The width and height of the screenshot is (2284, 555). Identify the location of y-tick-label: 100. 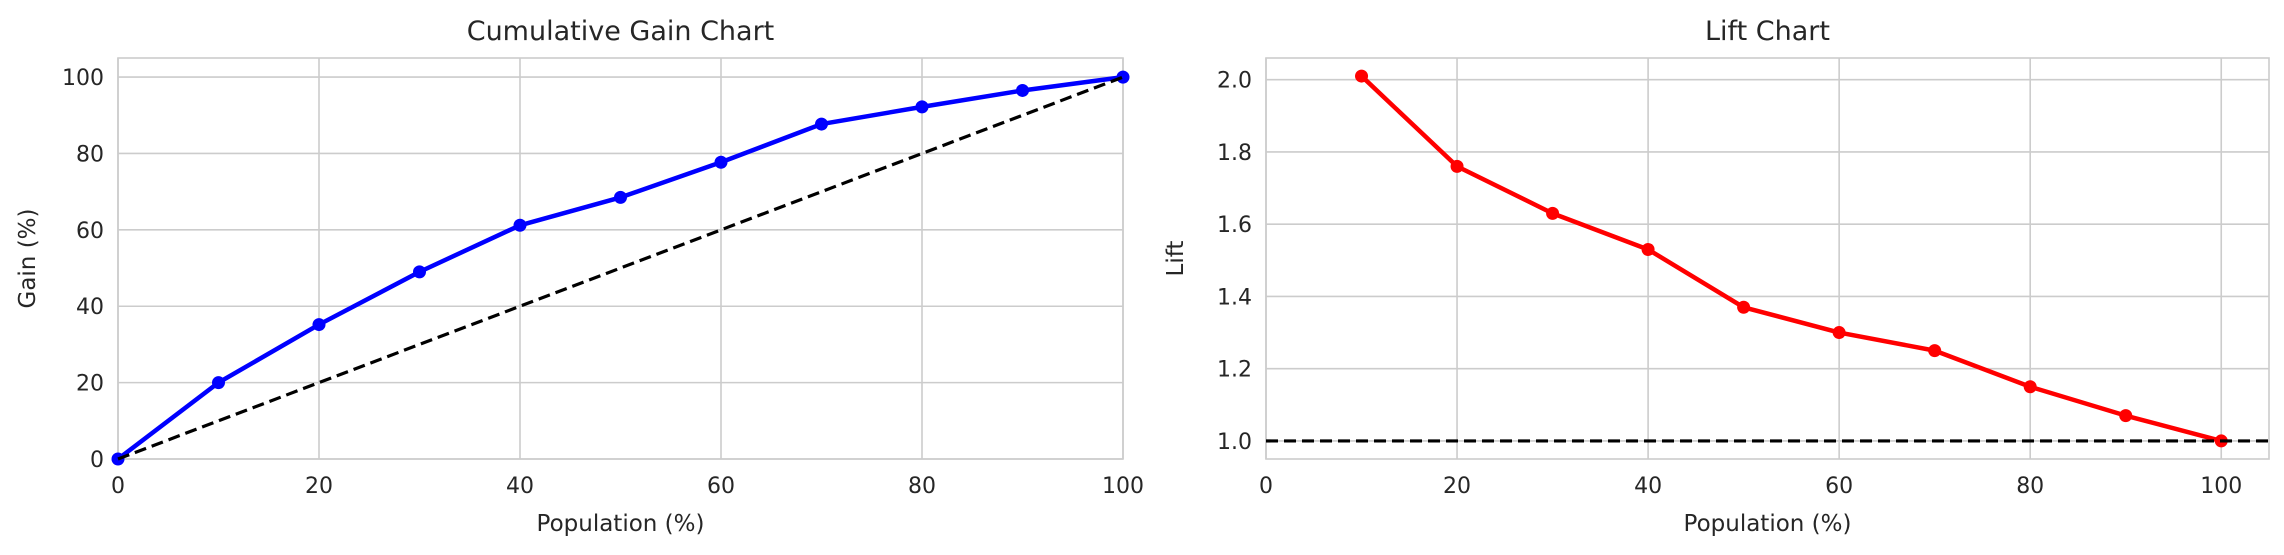
(83, 78).